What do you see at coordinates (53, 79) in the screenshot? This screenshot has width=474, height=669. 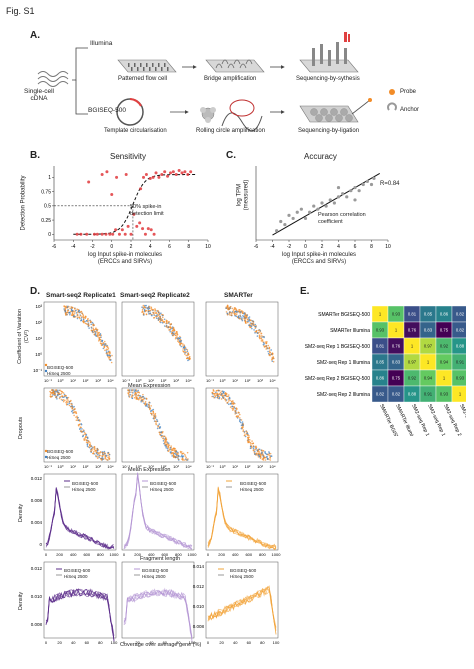 I see `cdna-icon` at bounding box center [53, 79].